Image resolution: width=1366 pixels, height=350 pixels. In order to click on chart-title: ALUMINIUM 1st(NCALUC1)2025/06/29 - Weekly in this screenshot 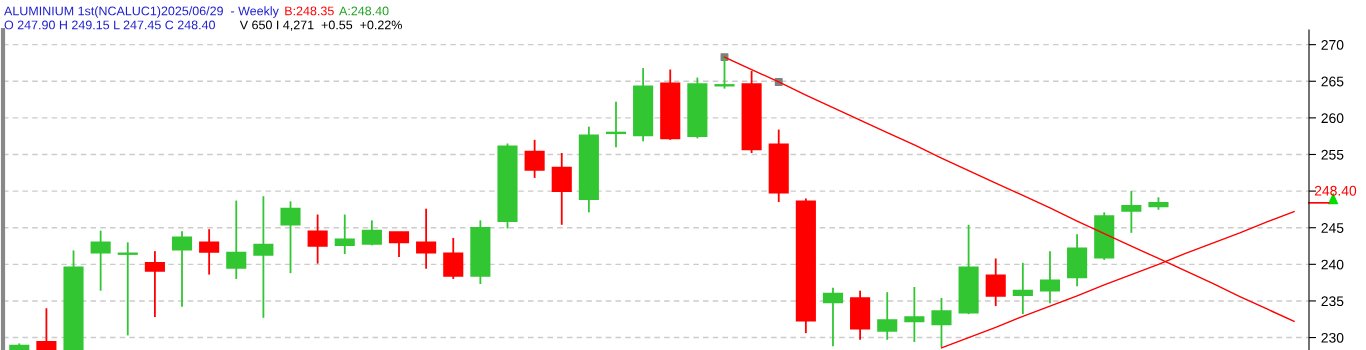, I will do `click(141, 12)`.